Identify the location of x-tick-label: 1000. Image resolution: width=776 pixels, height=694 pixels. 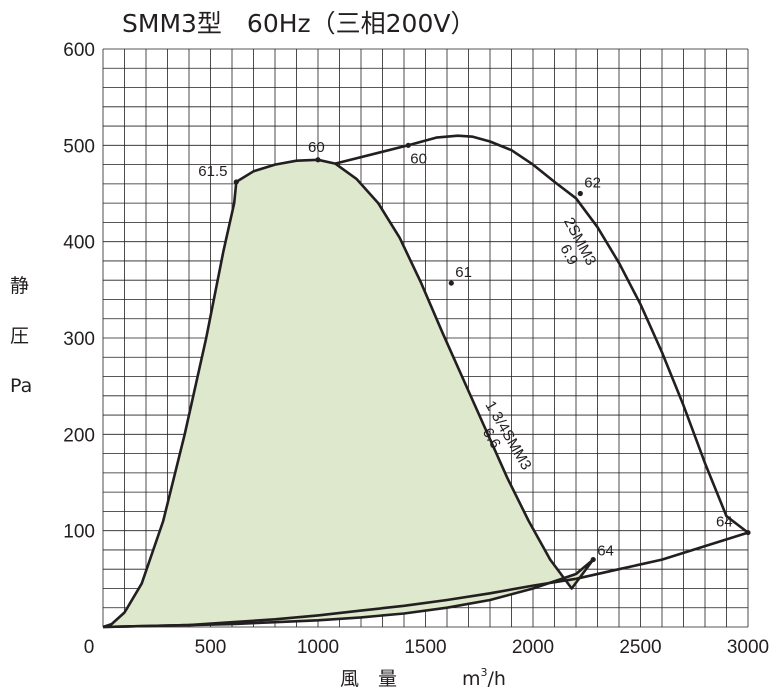
(318, 647).